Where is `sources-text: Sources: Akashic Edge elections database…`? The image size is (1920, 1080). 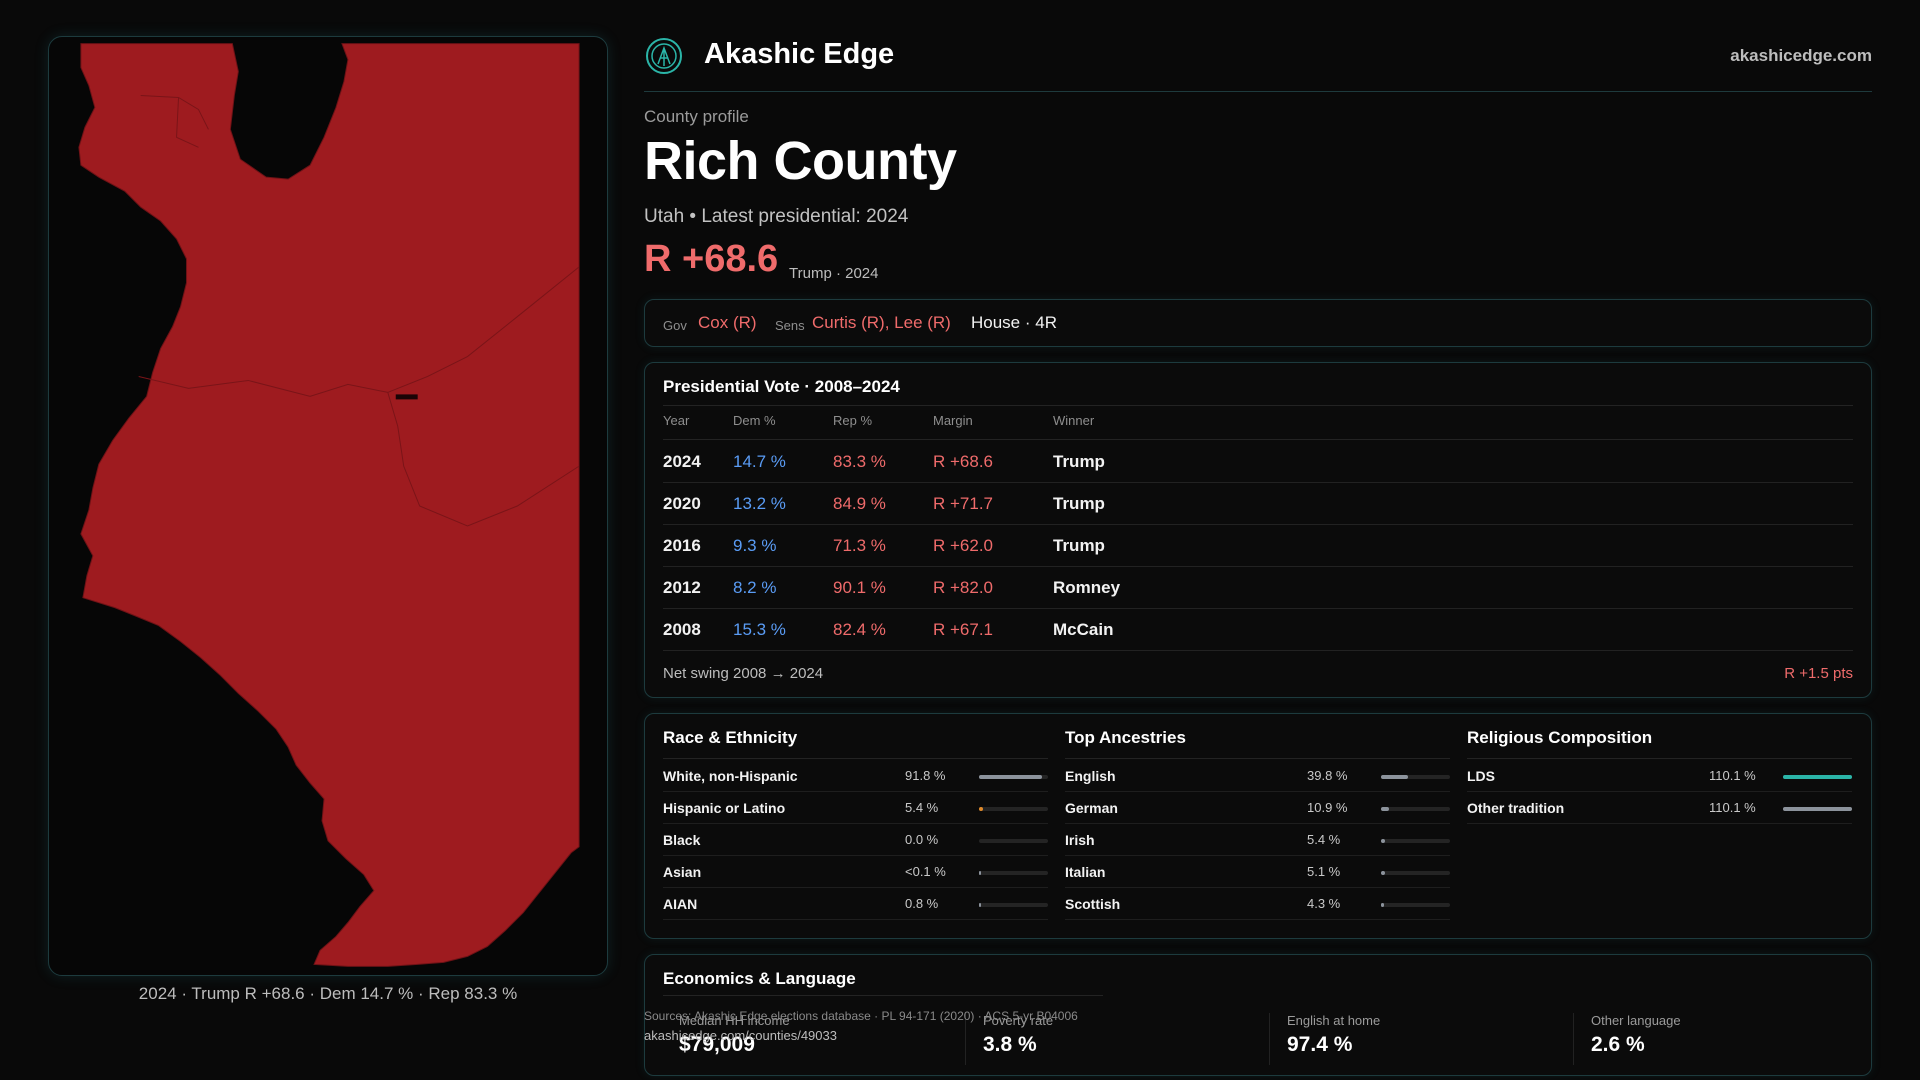 sources-text: Sources: Akashic Edge elections database… is located at coordinates (861, 1016).